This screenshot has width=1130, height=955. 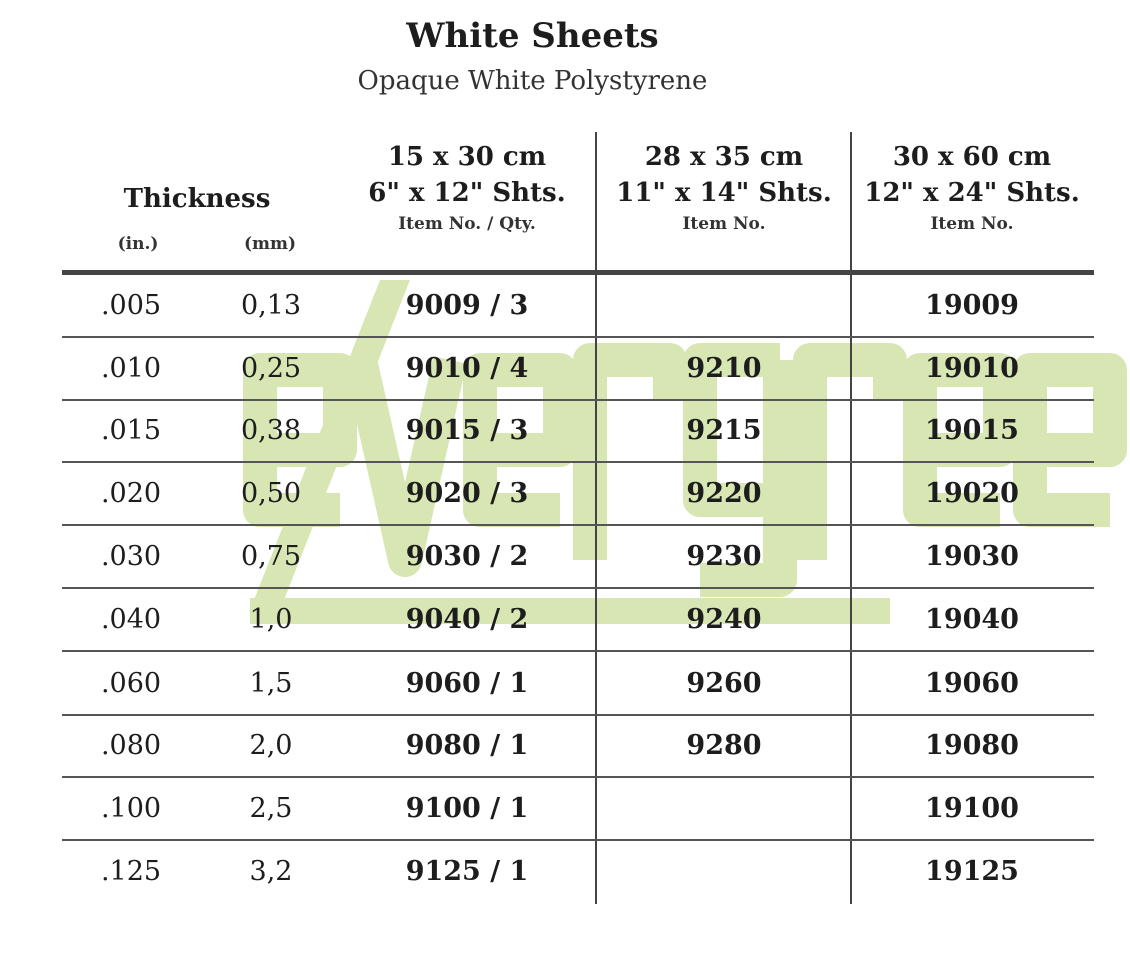 I want to click on cell-c1: 9015 / 3, so click(x=467, y=430).